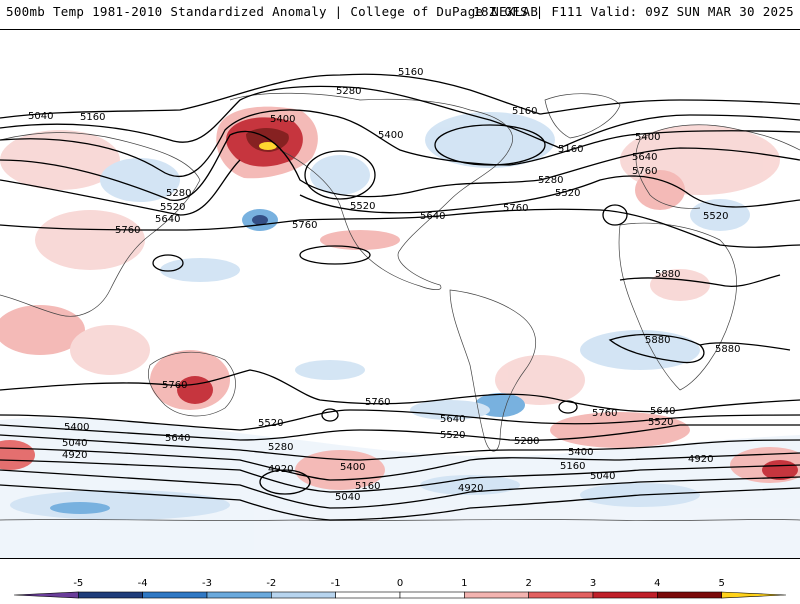 The width and height of the screenshot is (800, 604). What do you see at coordinates (400, 187) in the screenshot?
I see `contour-line-5640-n` at bounding box center [400, 187].